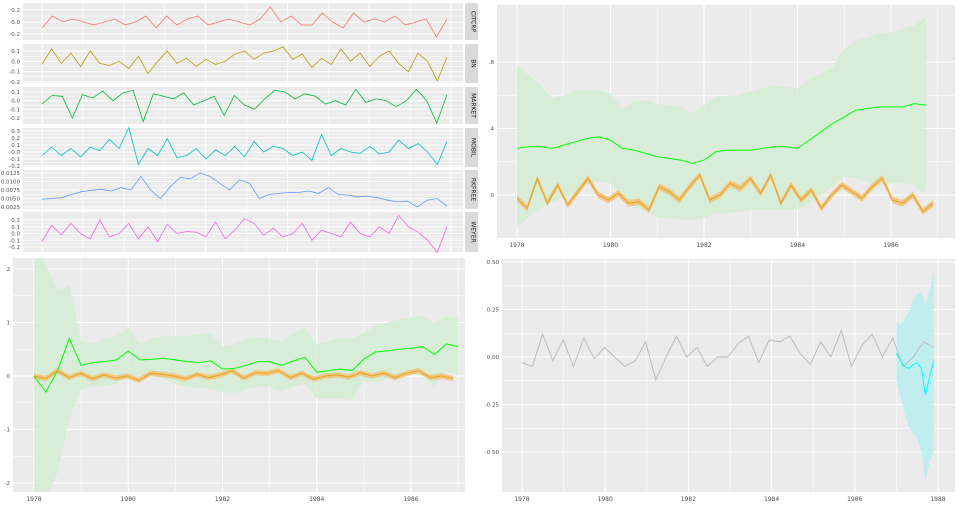 The height and width of the screenshot is (508, 960). Describe the element at coordinates (493, 311) in the screenshot. I see `y-tick-label: 0.25` at that location.